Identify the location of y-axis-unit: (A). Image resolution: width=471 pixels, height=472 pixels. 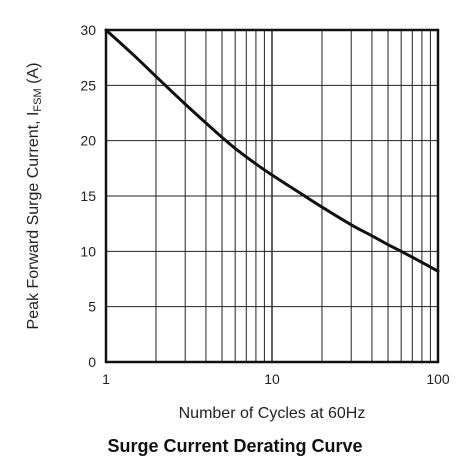
(33, 76).